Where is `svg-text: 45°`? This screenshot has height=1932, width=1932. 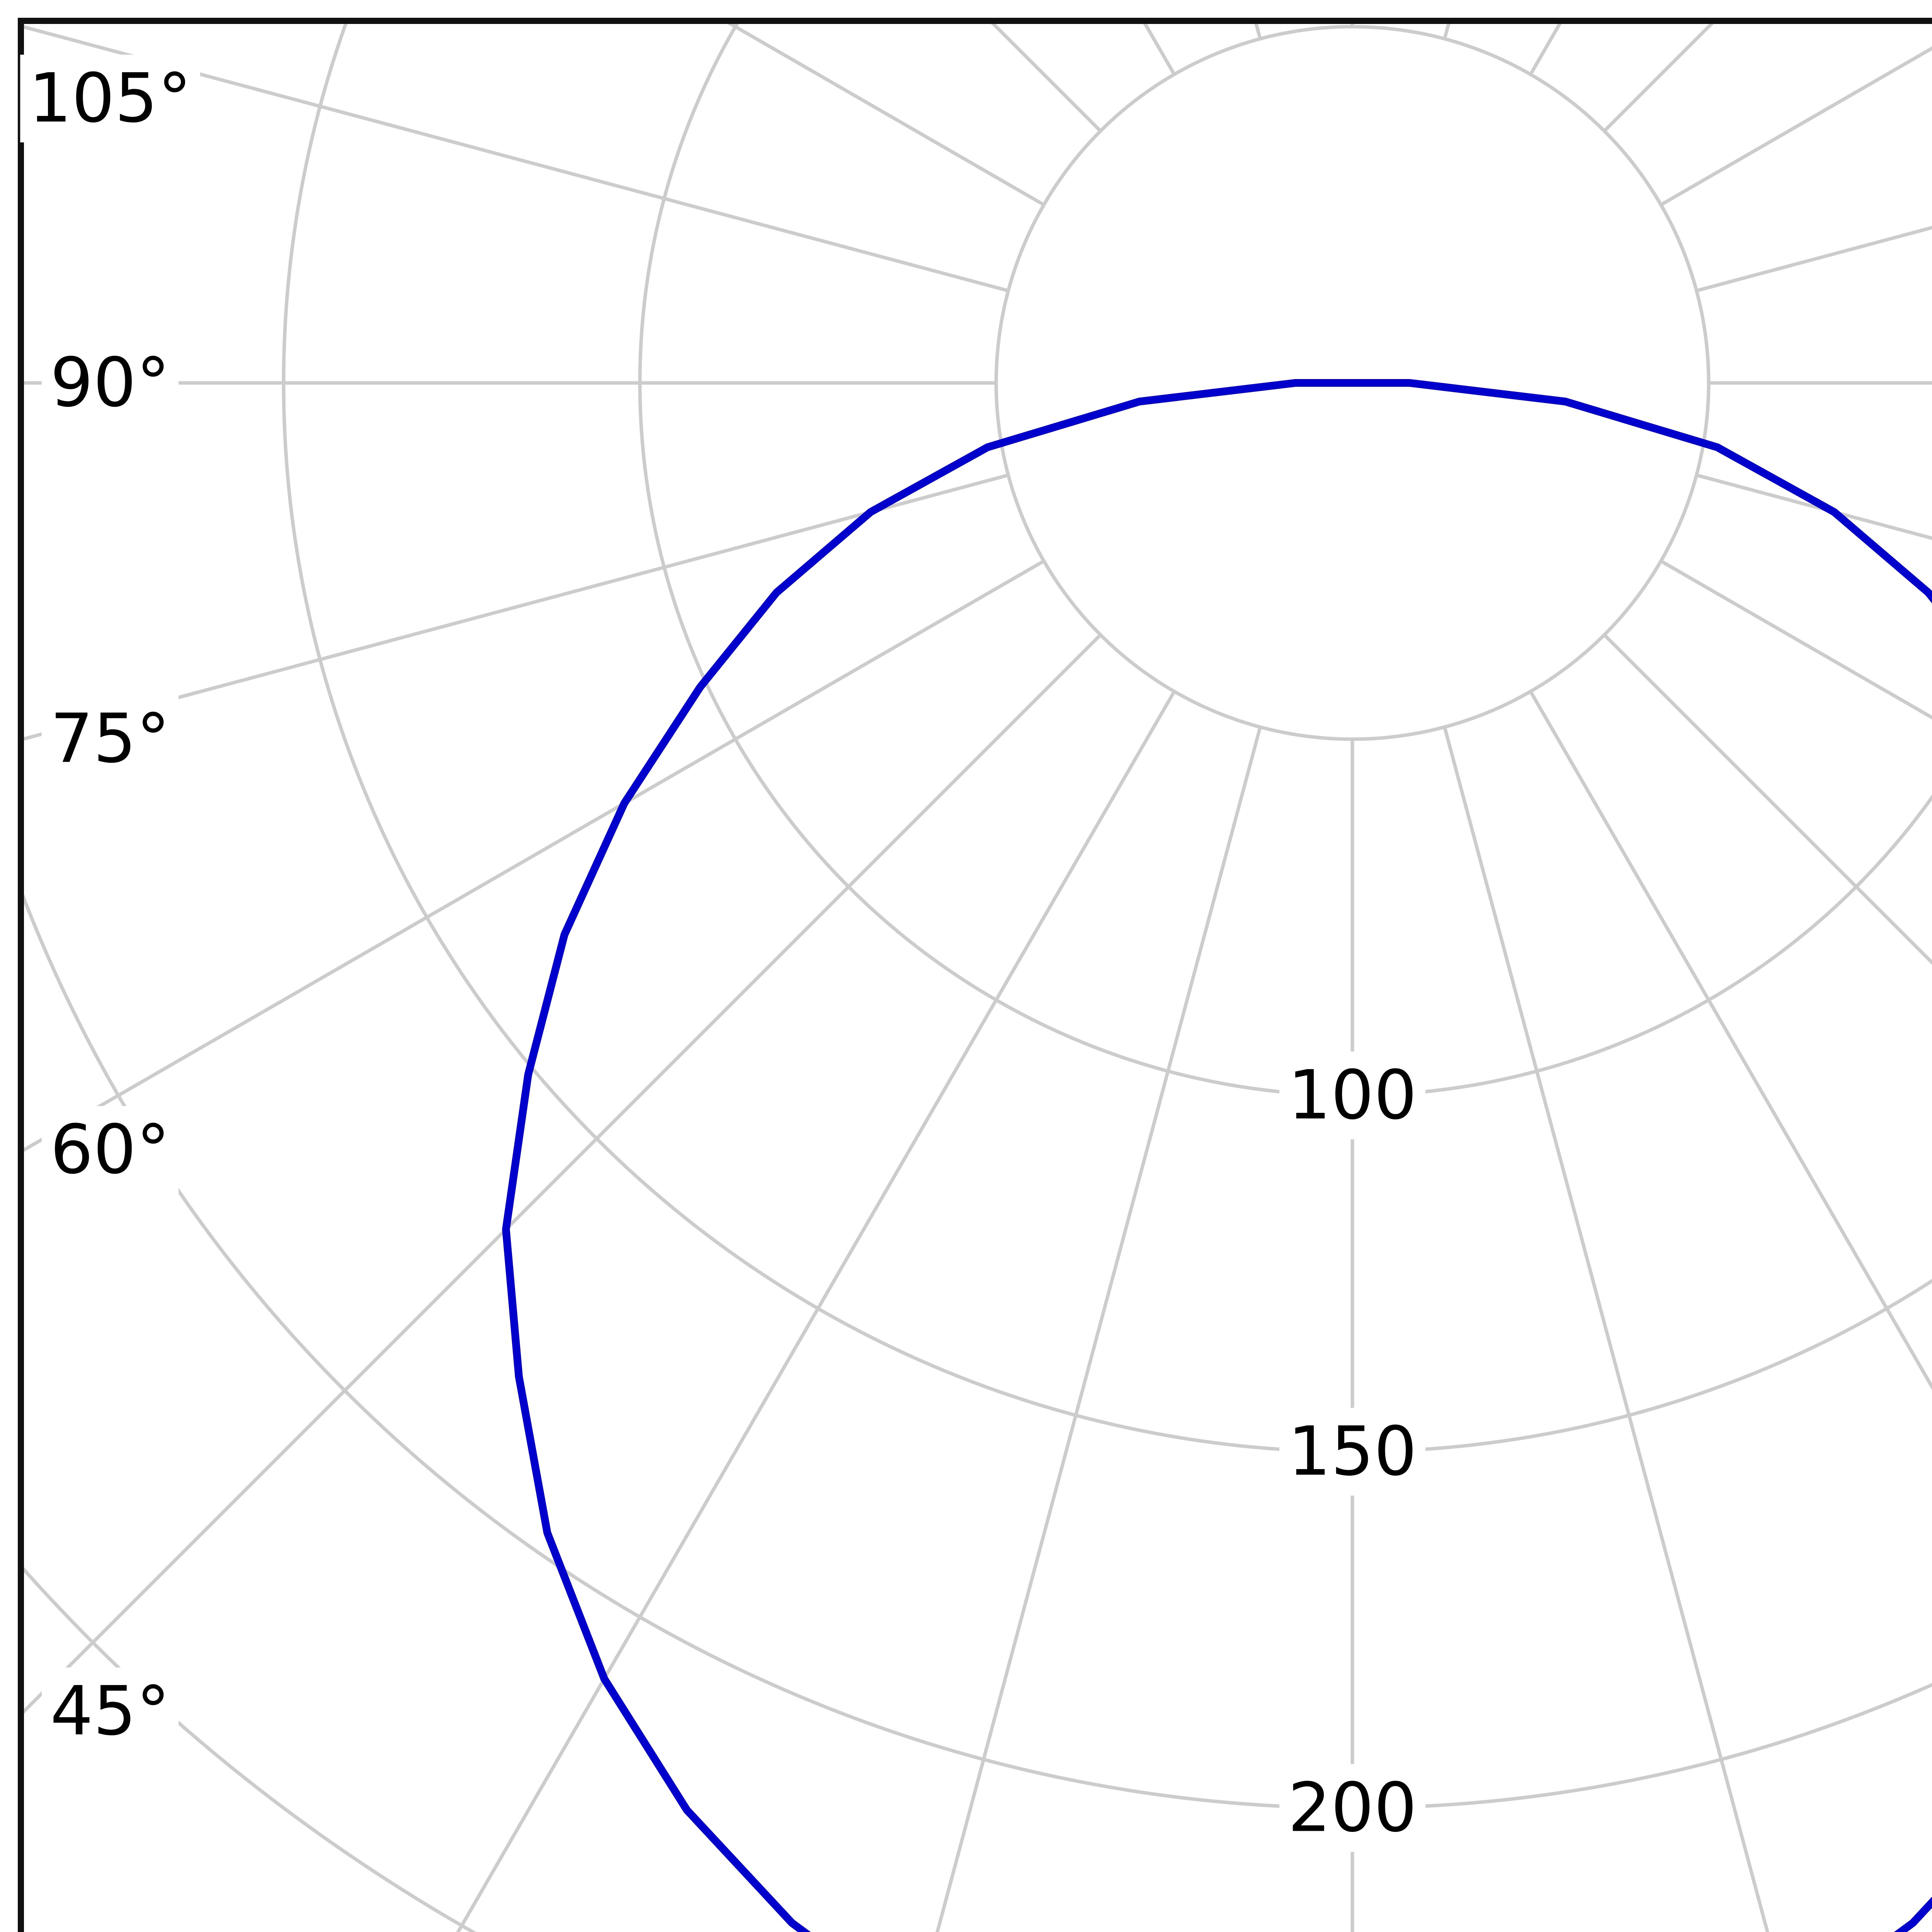
svg-text: 45° is located at coordinates (110, 1712).